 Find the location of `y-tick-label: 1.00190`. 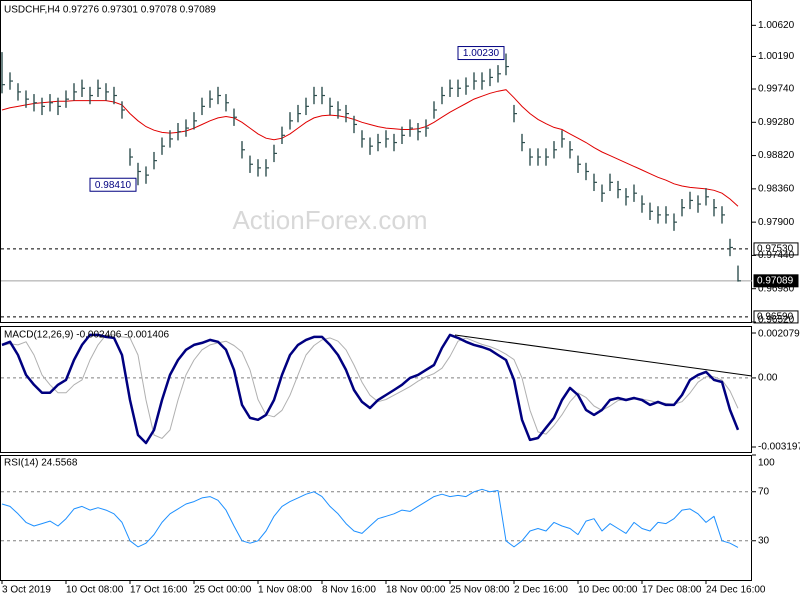

y-tick-label: 1.00190 is located at coordinates (776, 56).